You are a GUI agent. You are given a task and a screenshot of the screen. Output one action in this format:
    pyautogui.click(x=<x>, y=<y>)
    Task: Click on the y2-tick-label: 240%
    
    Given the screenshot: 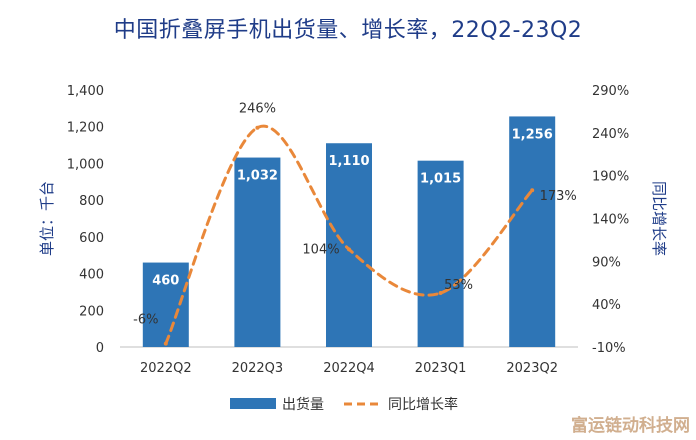 What is the action you would take?
    pyautogui.click(x=610, y=134)
    